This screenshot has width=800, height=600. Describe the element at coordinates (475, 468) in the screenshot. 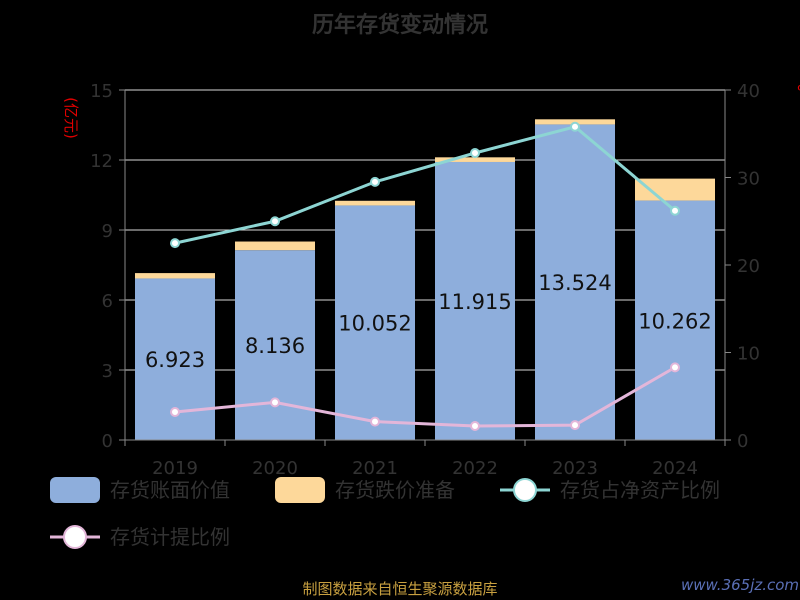

I see `x-tick-label: 2022` at that location.